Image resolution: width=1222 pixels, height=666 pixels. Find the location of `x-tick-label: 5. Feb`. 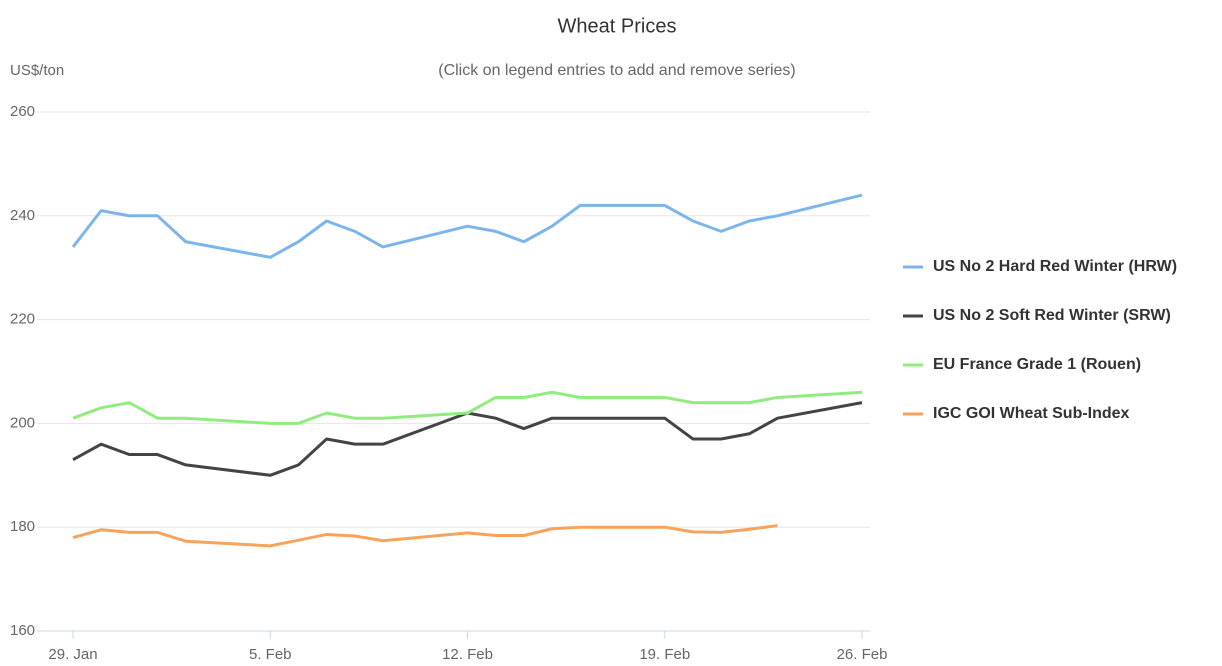

x-tick-label: 5. Feb is located at coordinates (270, 654).